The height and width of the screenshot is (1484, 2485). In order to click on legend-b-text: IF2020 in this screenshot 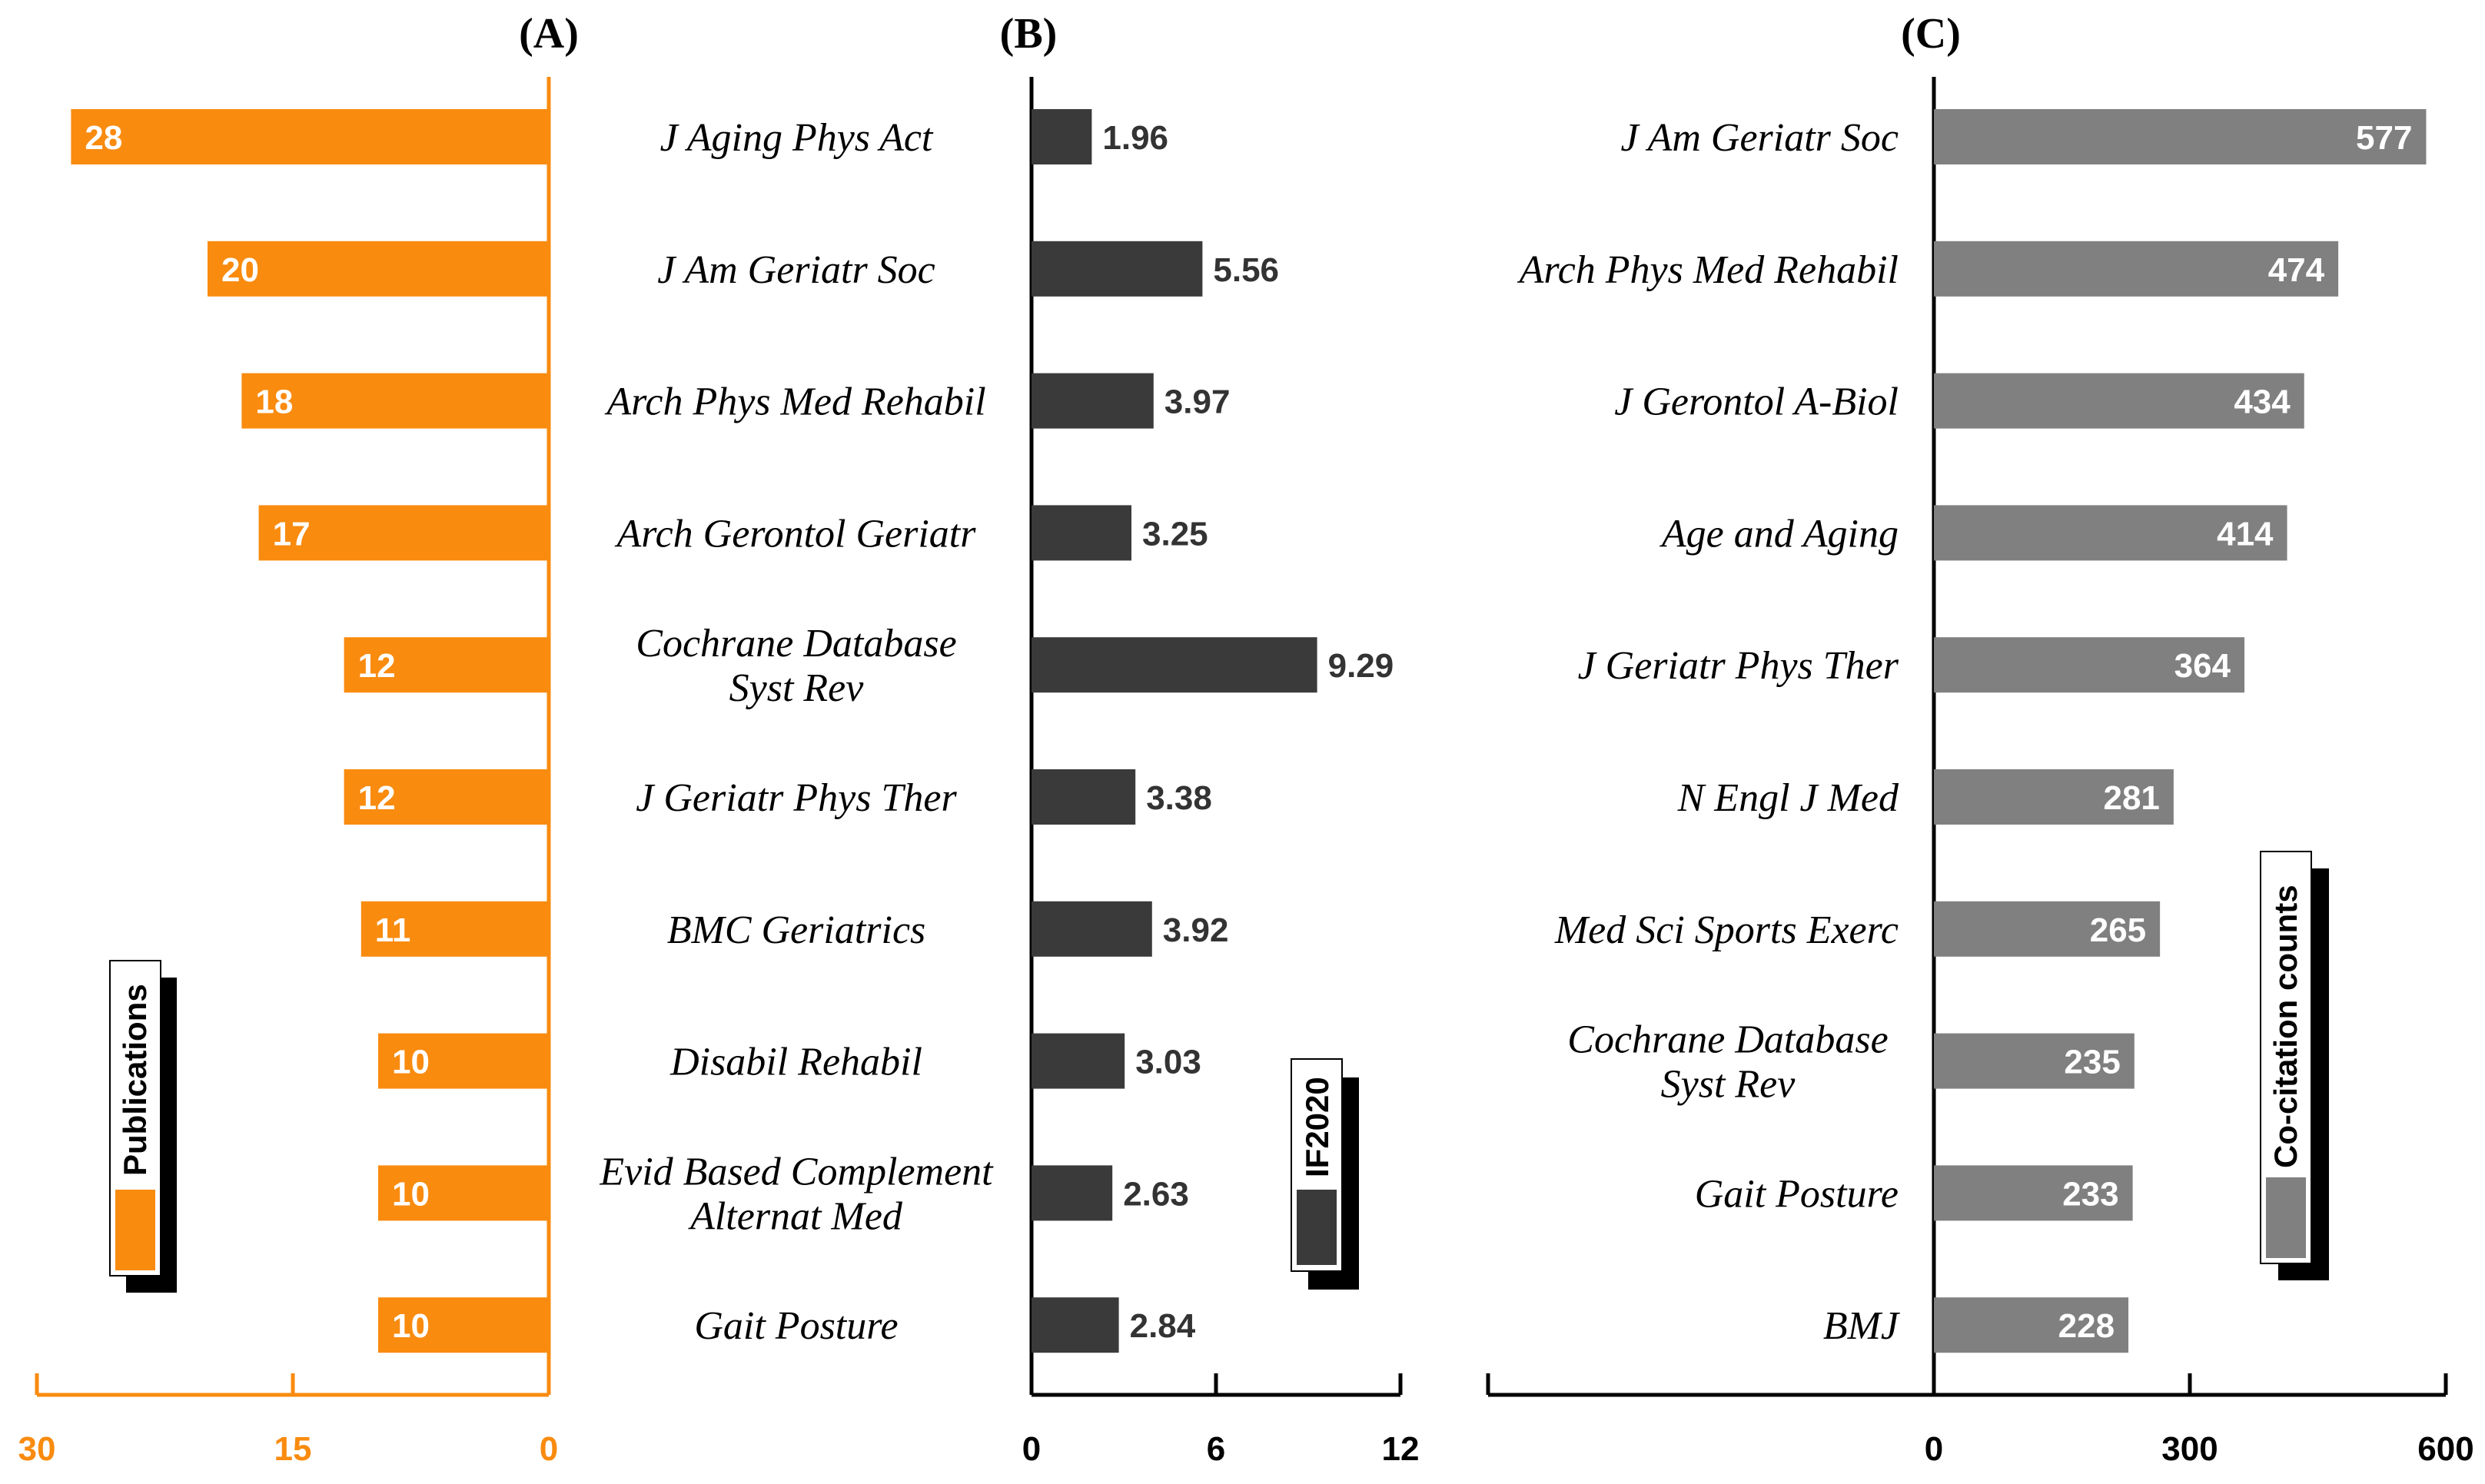, I will do `click(1317, 1127)`.